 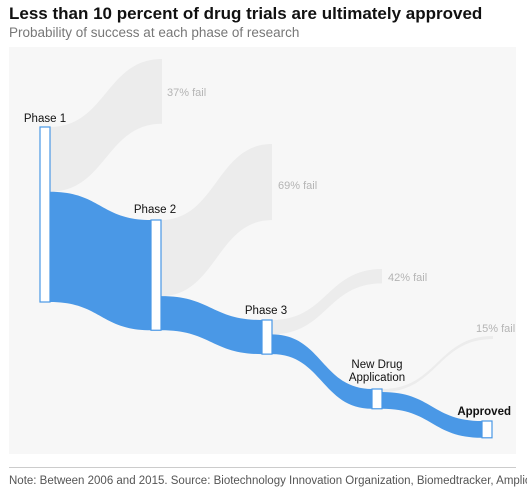 I want to click on stage-label-3: Phase 3, so click(x=266, y=311).